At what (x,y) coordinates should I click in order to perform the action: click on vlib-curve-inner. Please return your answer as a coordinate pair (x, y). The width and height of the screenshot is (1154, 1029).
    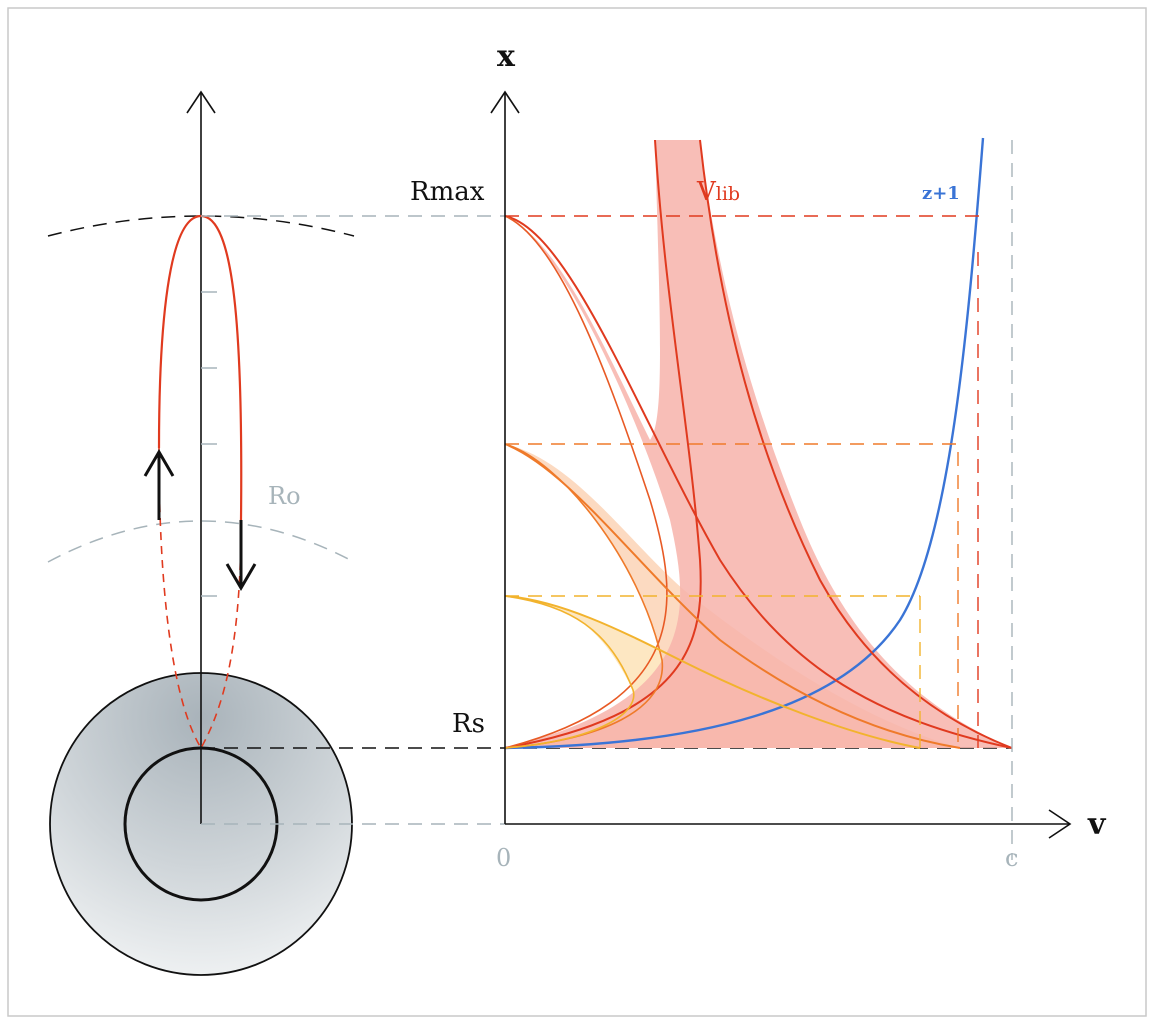
    Looking at the image, I should click on (603, 444).